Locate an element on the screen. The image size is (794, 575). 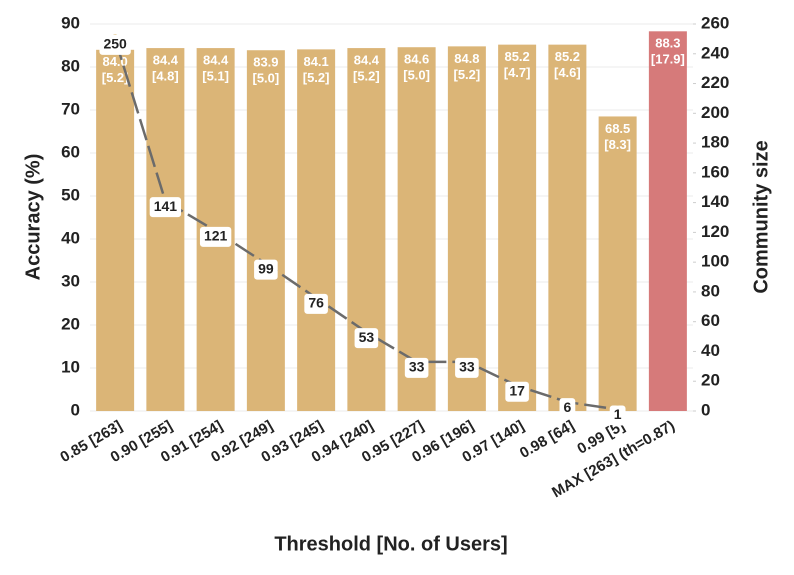
y2-tick-label: 100 is located at coordinates (715, 261).